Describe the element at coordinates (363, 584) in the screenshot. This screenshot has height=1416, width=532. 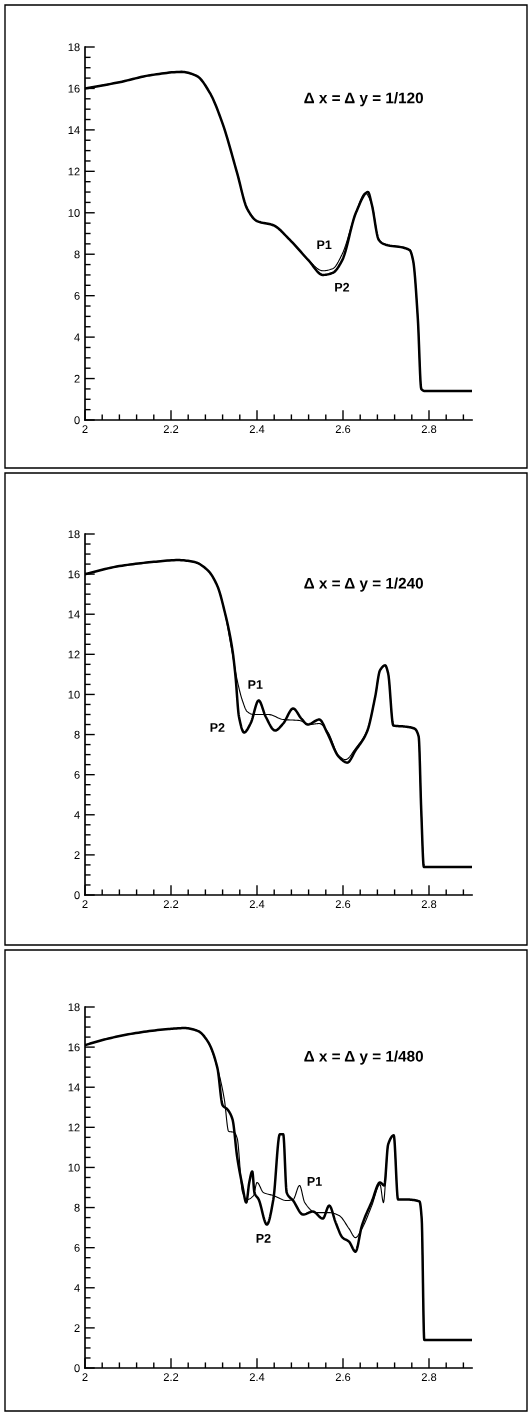
I see `text: Δ x = Δ y = 1/240` at that location.